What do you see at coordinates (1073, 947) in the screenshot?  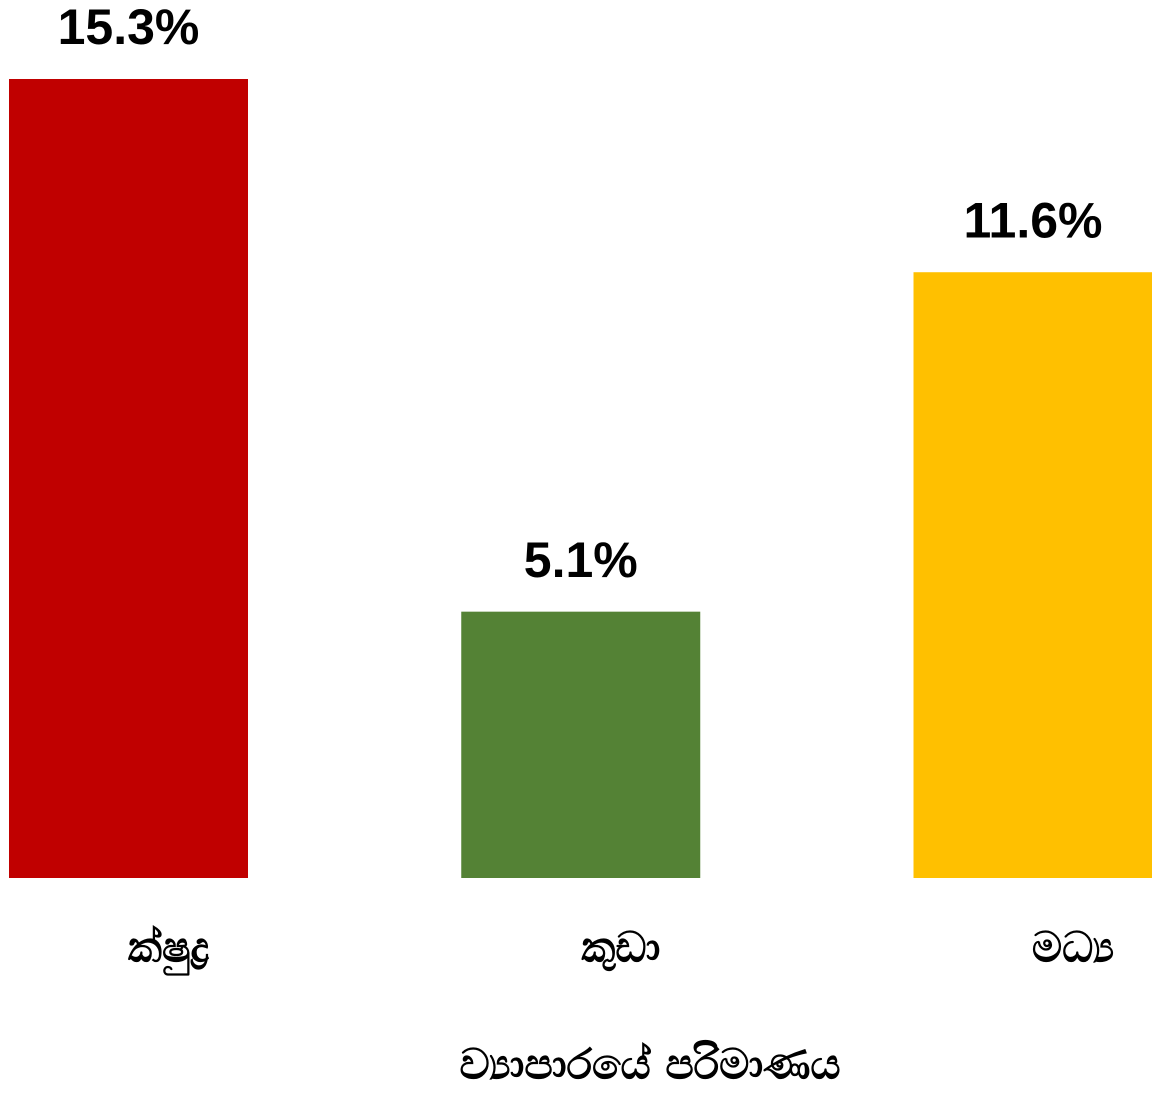 I see `x-tick-label: මධ්‍ය` at bounding box center [1073, 947].